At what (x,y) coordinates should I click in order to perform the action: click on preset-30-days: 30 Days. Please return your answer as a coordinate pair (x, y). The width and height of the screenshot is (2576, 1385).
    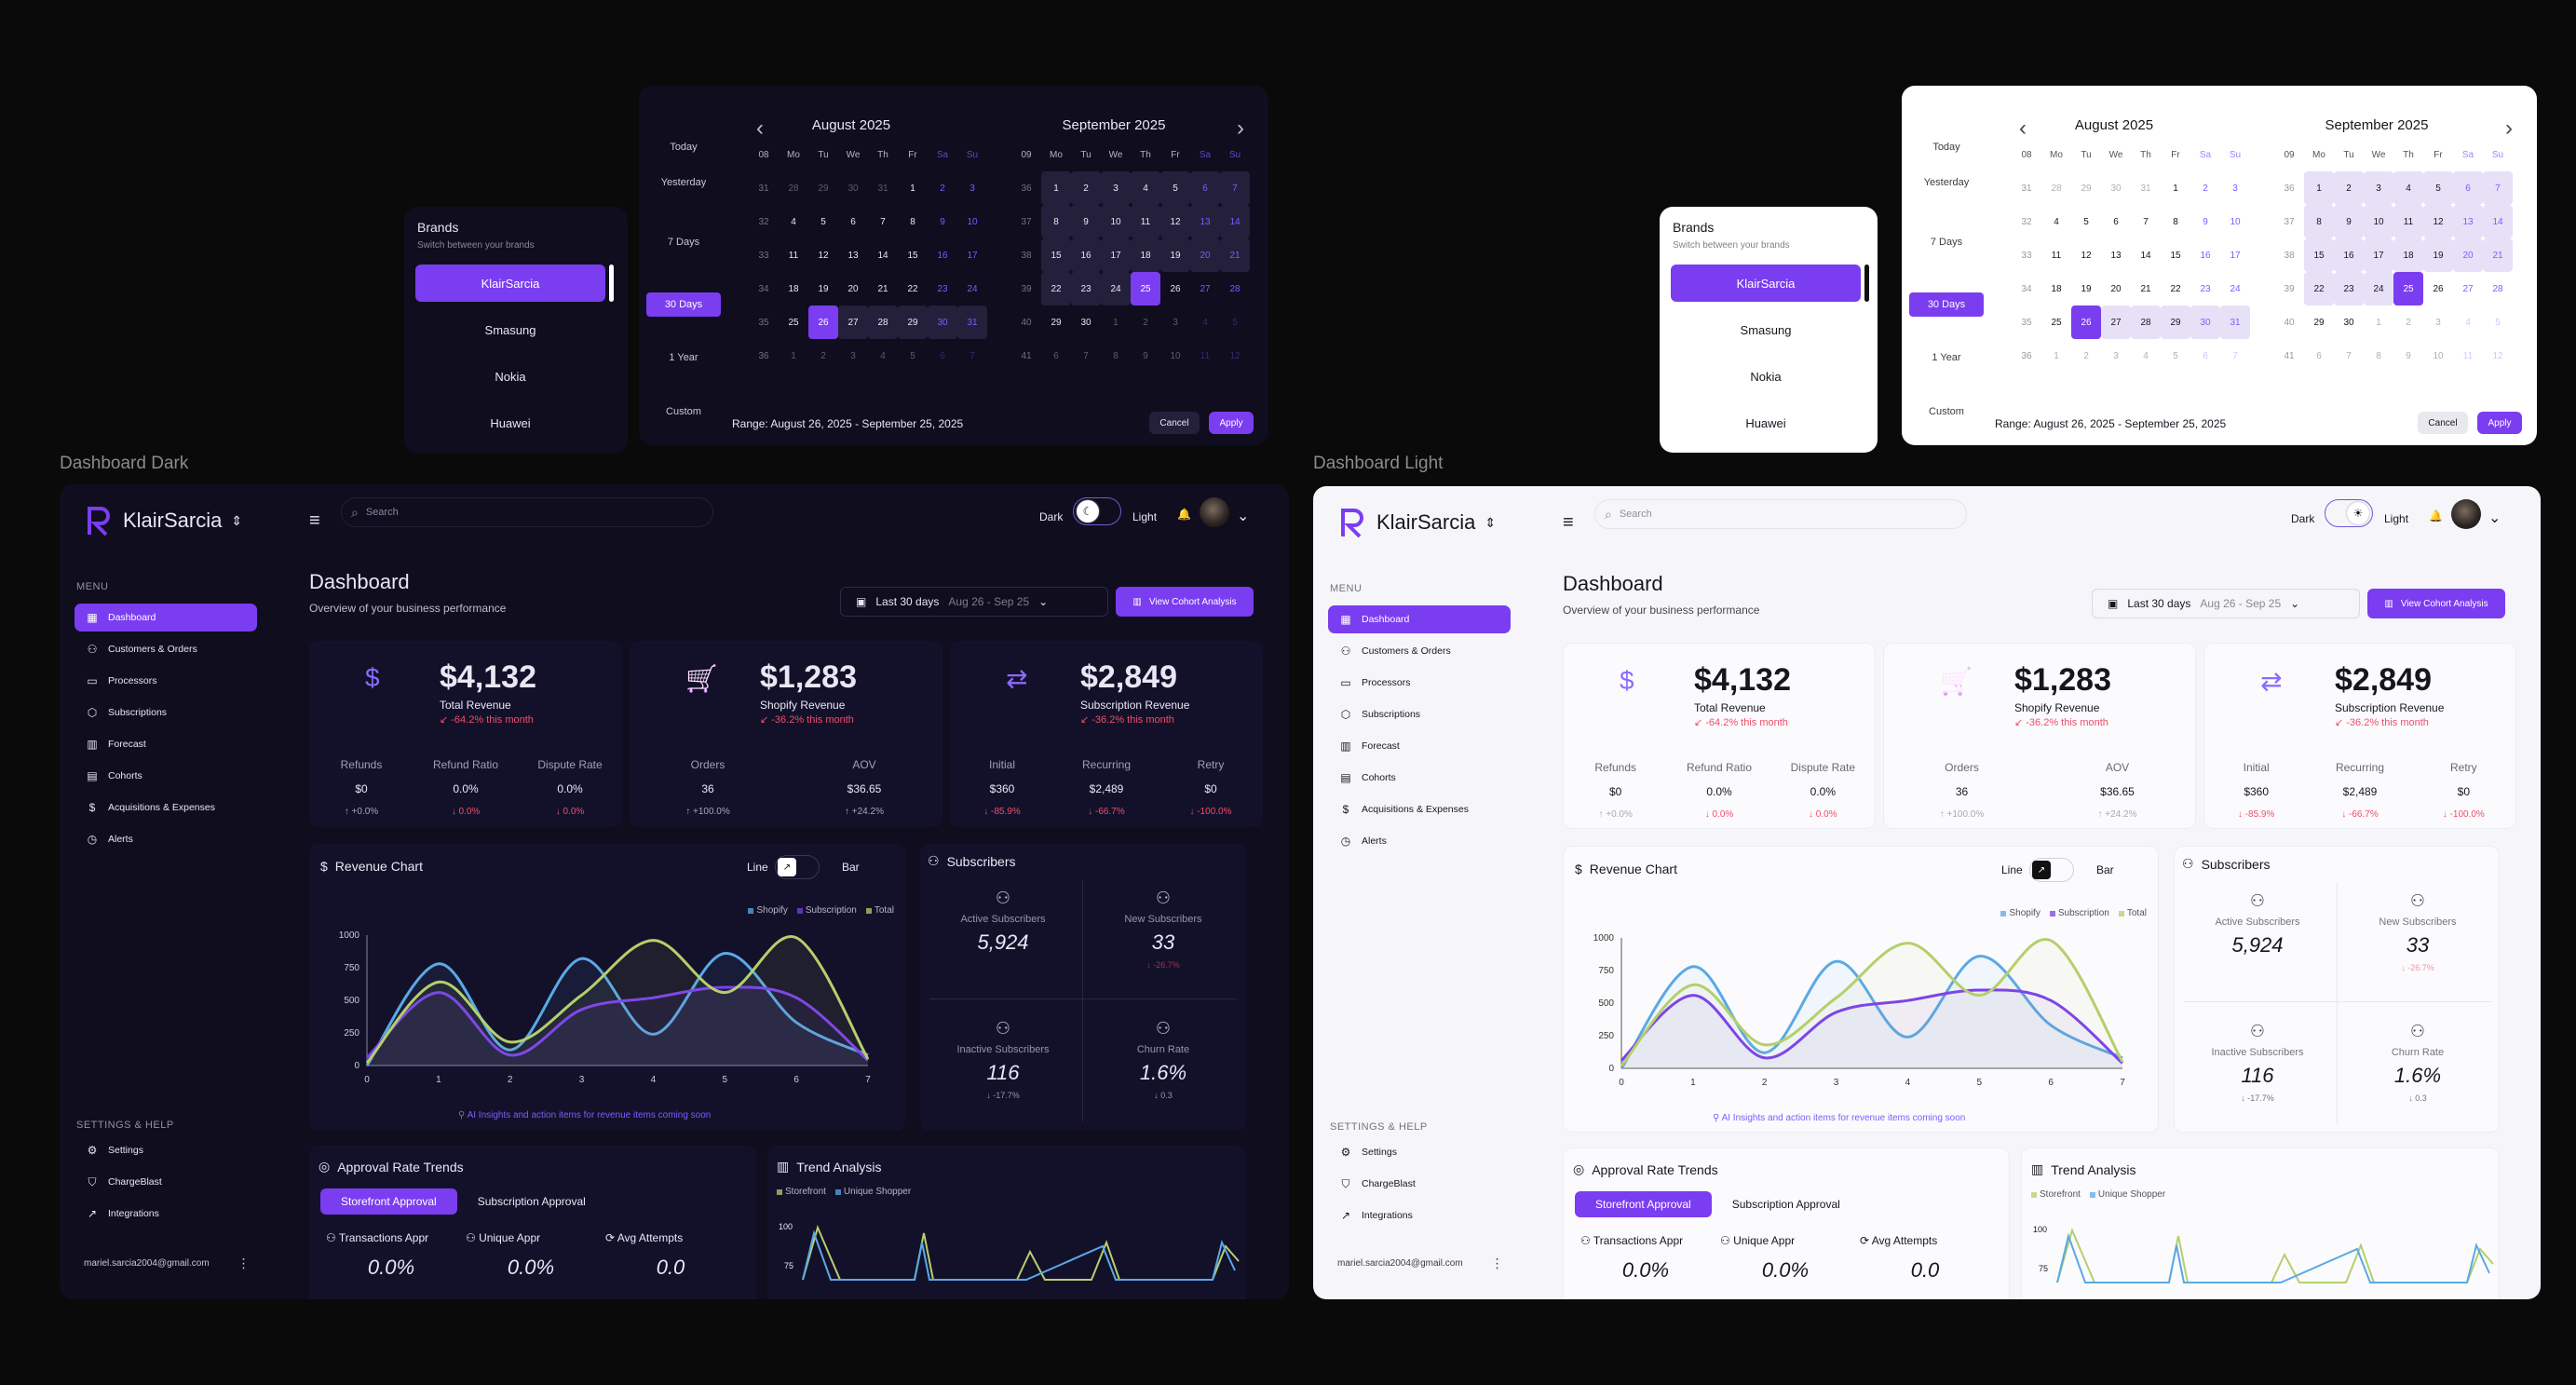
    Looking at the image, I should click on (683, 304).